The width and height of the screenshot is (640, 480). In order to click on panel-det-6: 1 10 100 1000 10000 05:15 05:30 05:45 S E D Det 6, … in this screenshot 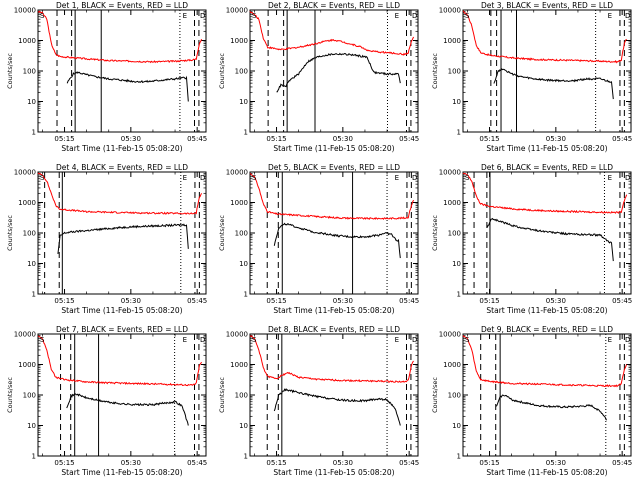, I will do `click(531, 239)`.